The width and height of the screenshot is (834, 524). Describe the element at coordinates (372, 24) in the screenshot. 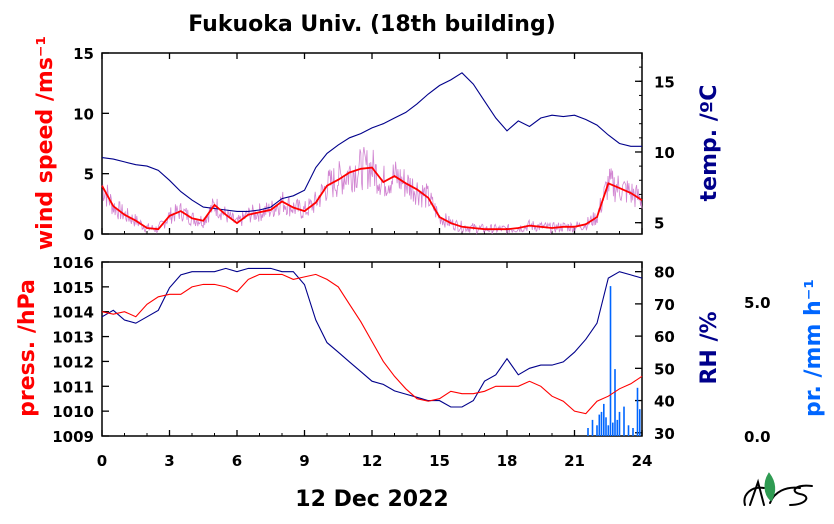

I see `chart-title: Fukuoka Univ. (18th building)` at that location.